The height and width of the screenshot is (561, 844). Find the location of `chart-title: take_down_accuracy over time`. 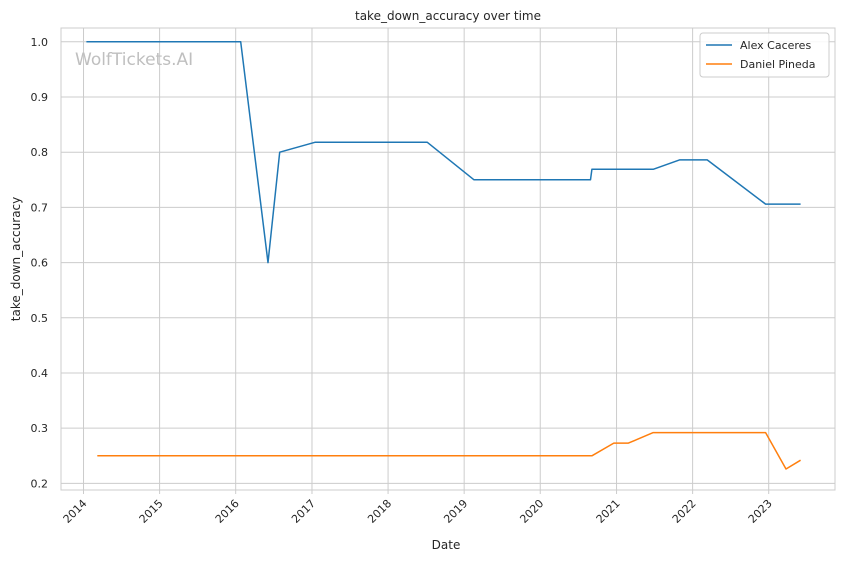

chart-title: take_down_accuracy over time is located at coordinates (448, 16).